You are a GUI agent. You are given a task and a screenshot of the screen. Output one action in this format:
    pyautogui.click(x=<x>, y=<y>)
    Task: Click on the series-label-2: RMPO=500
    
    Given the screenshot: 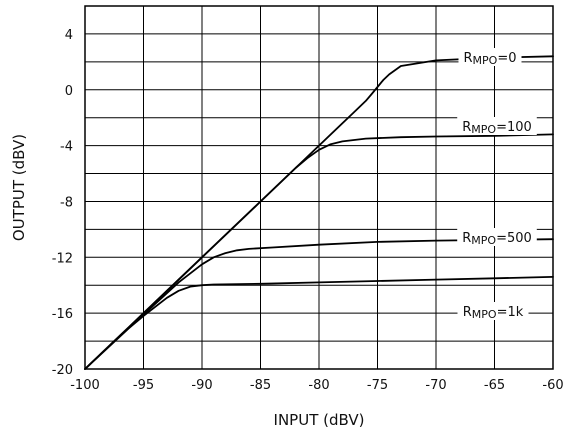 What is the action you would take?
    pyautogui.click(x=497, y=237)
    